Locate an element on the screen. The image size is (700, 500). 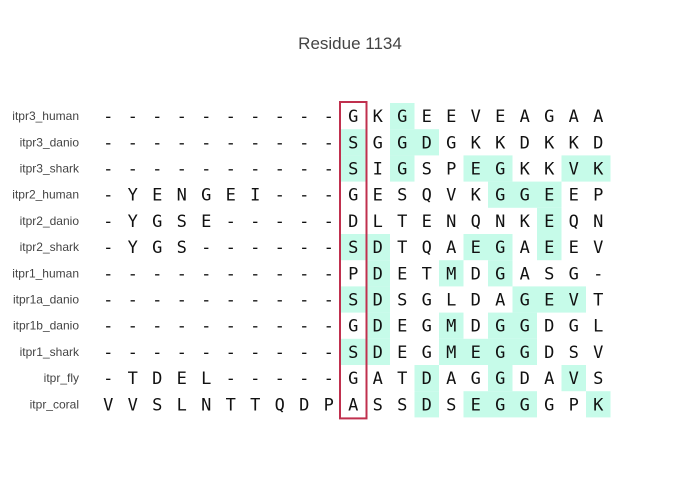
alignment-row: itpr2_shark - Y G S - - - - - - S D T Q A E G A E E V is located at coordinates (311, 247).